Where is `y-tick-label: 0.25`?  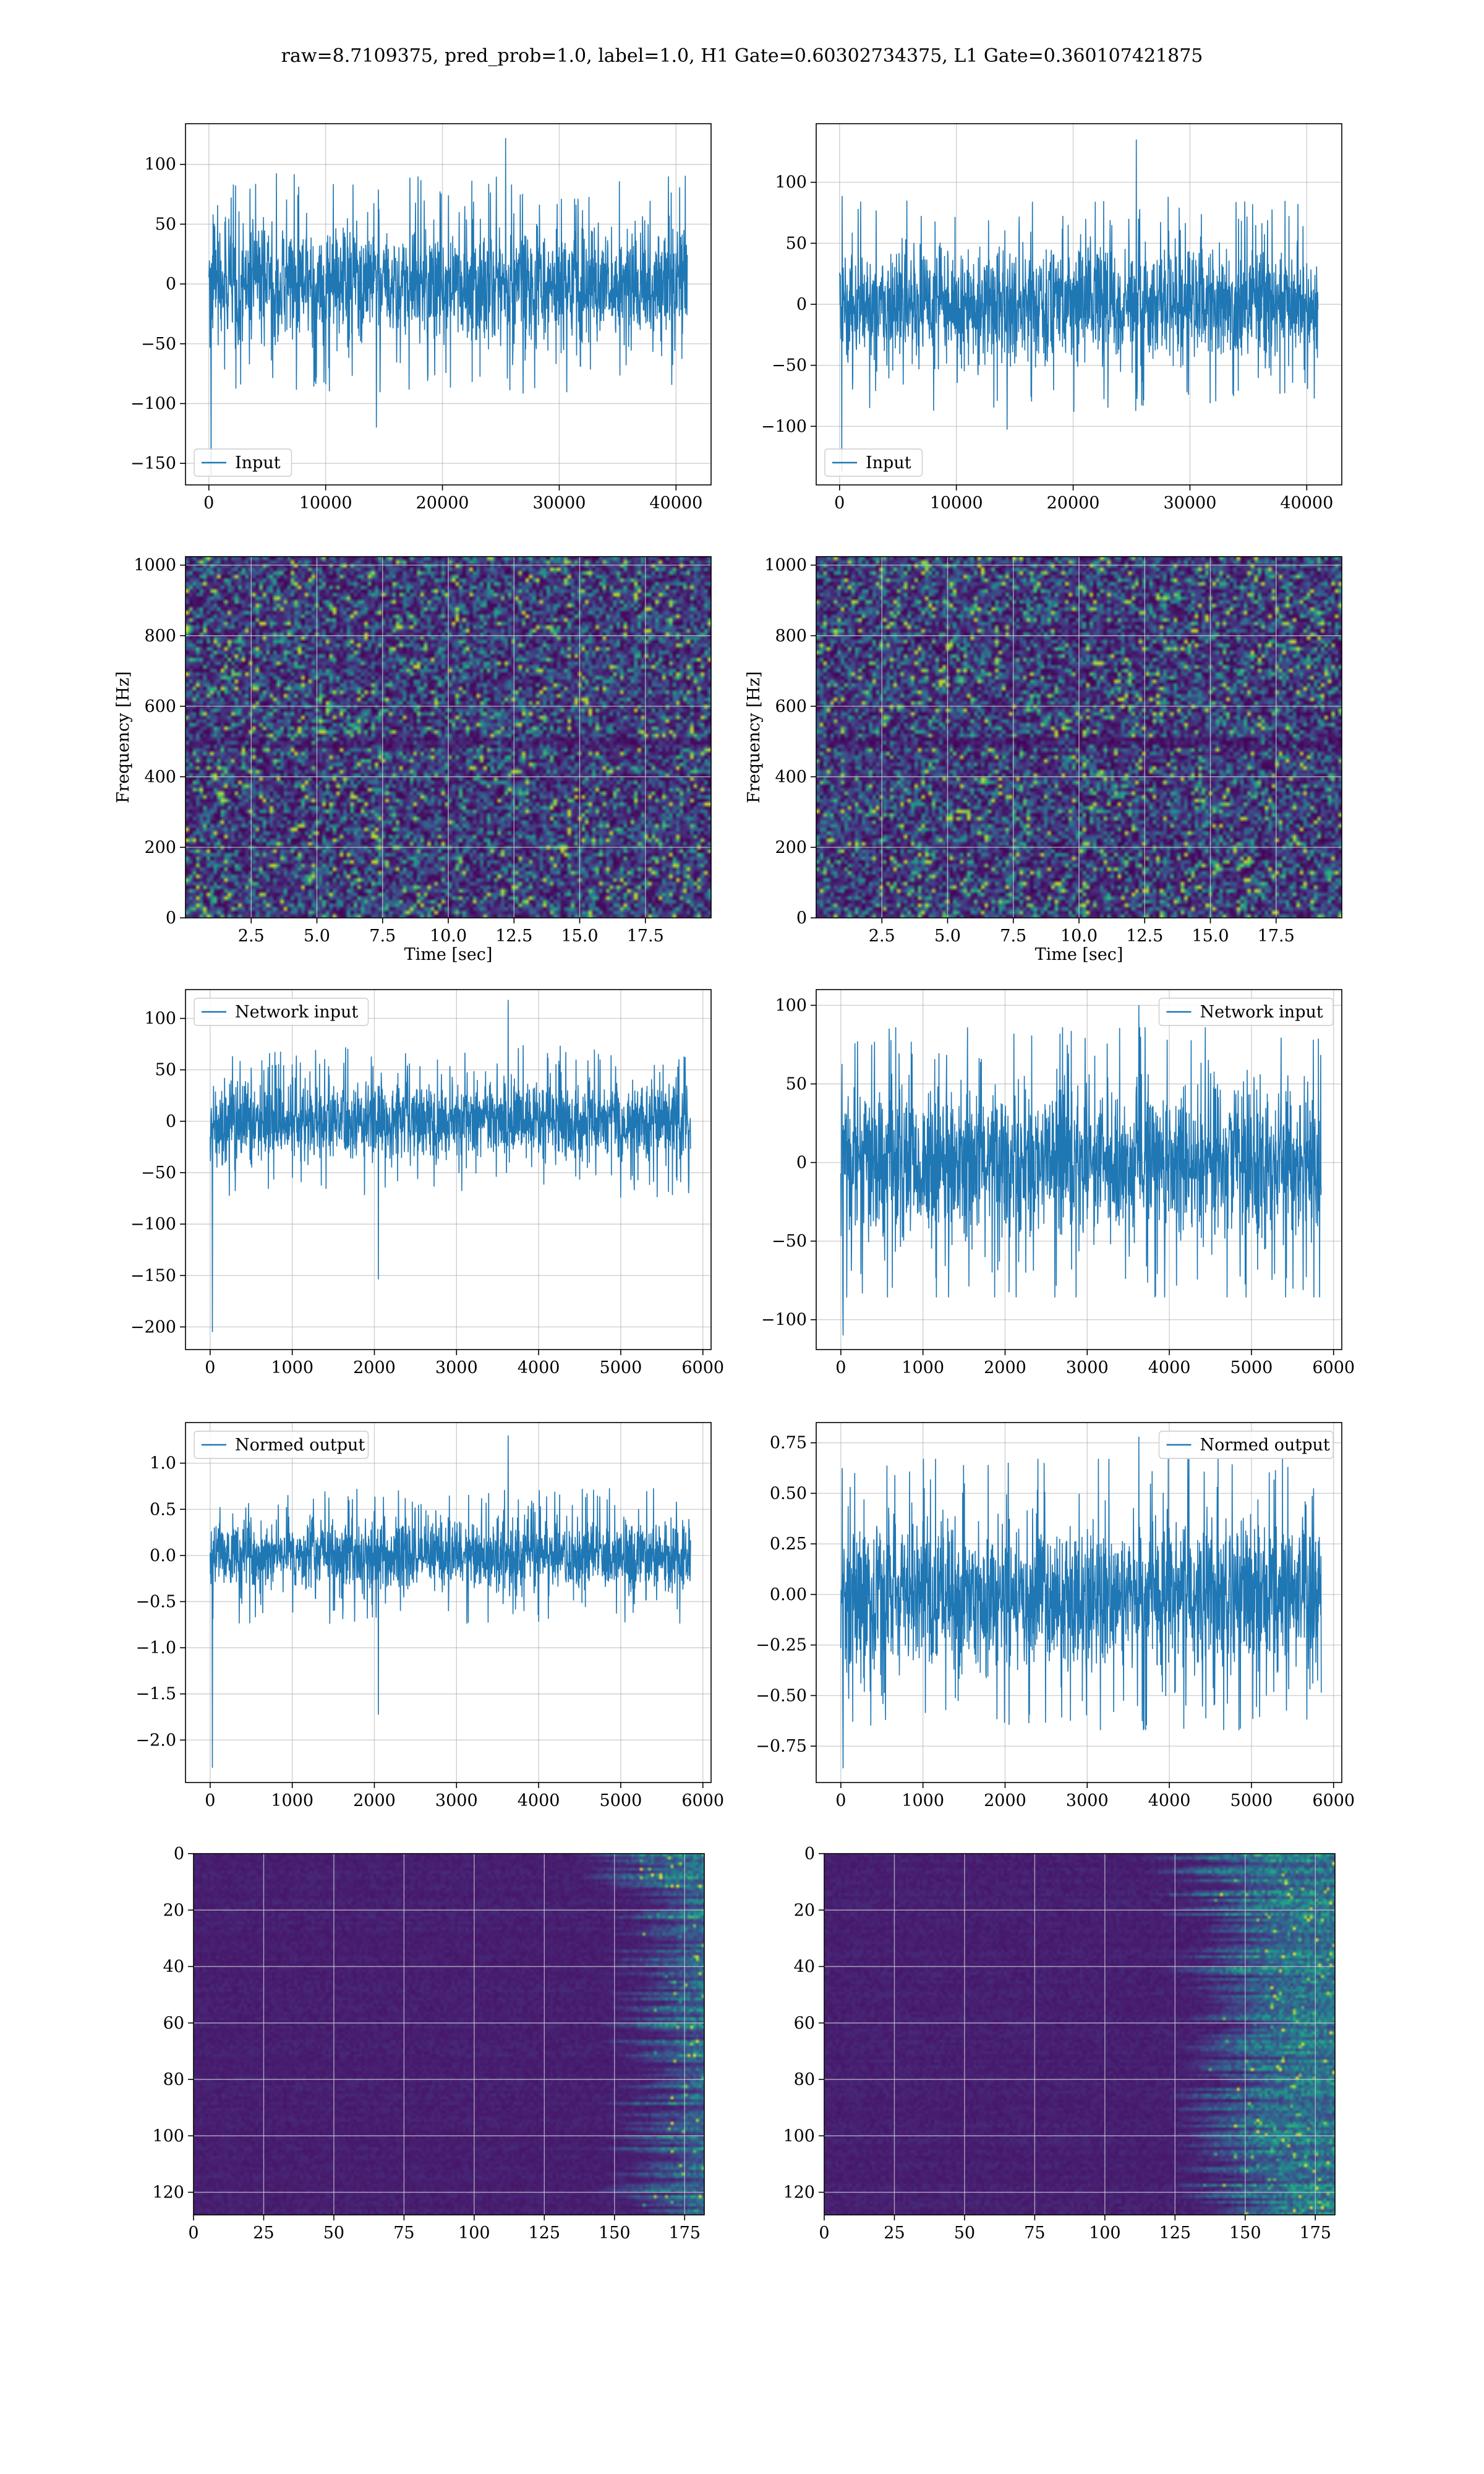 y-tick-label: 0.25 is located at coordinates (788, 1544).